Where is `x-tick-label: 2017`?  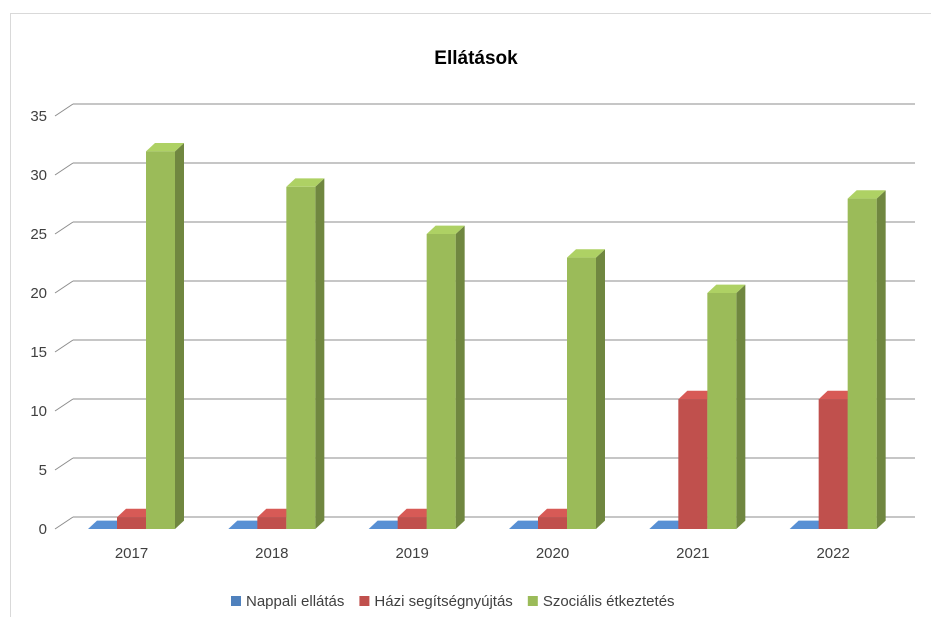 x-tick-label: 2017 is located at coordinates (131, 553).